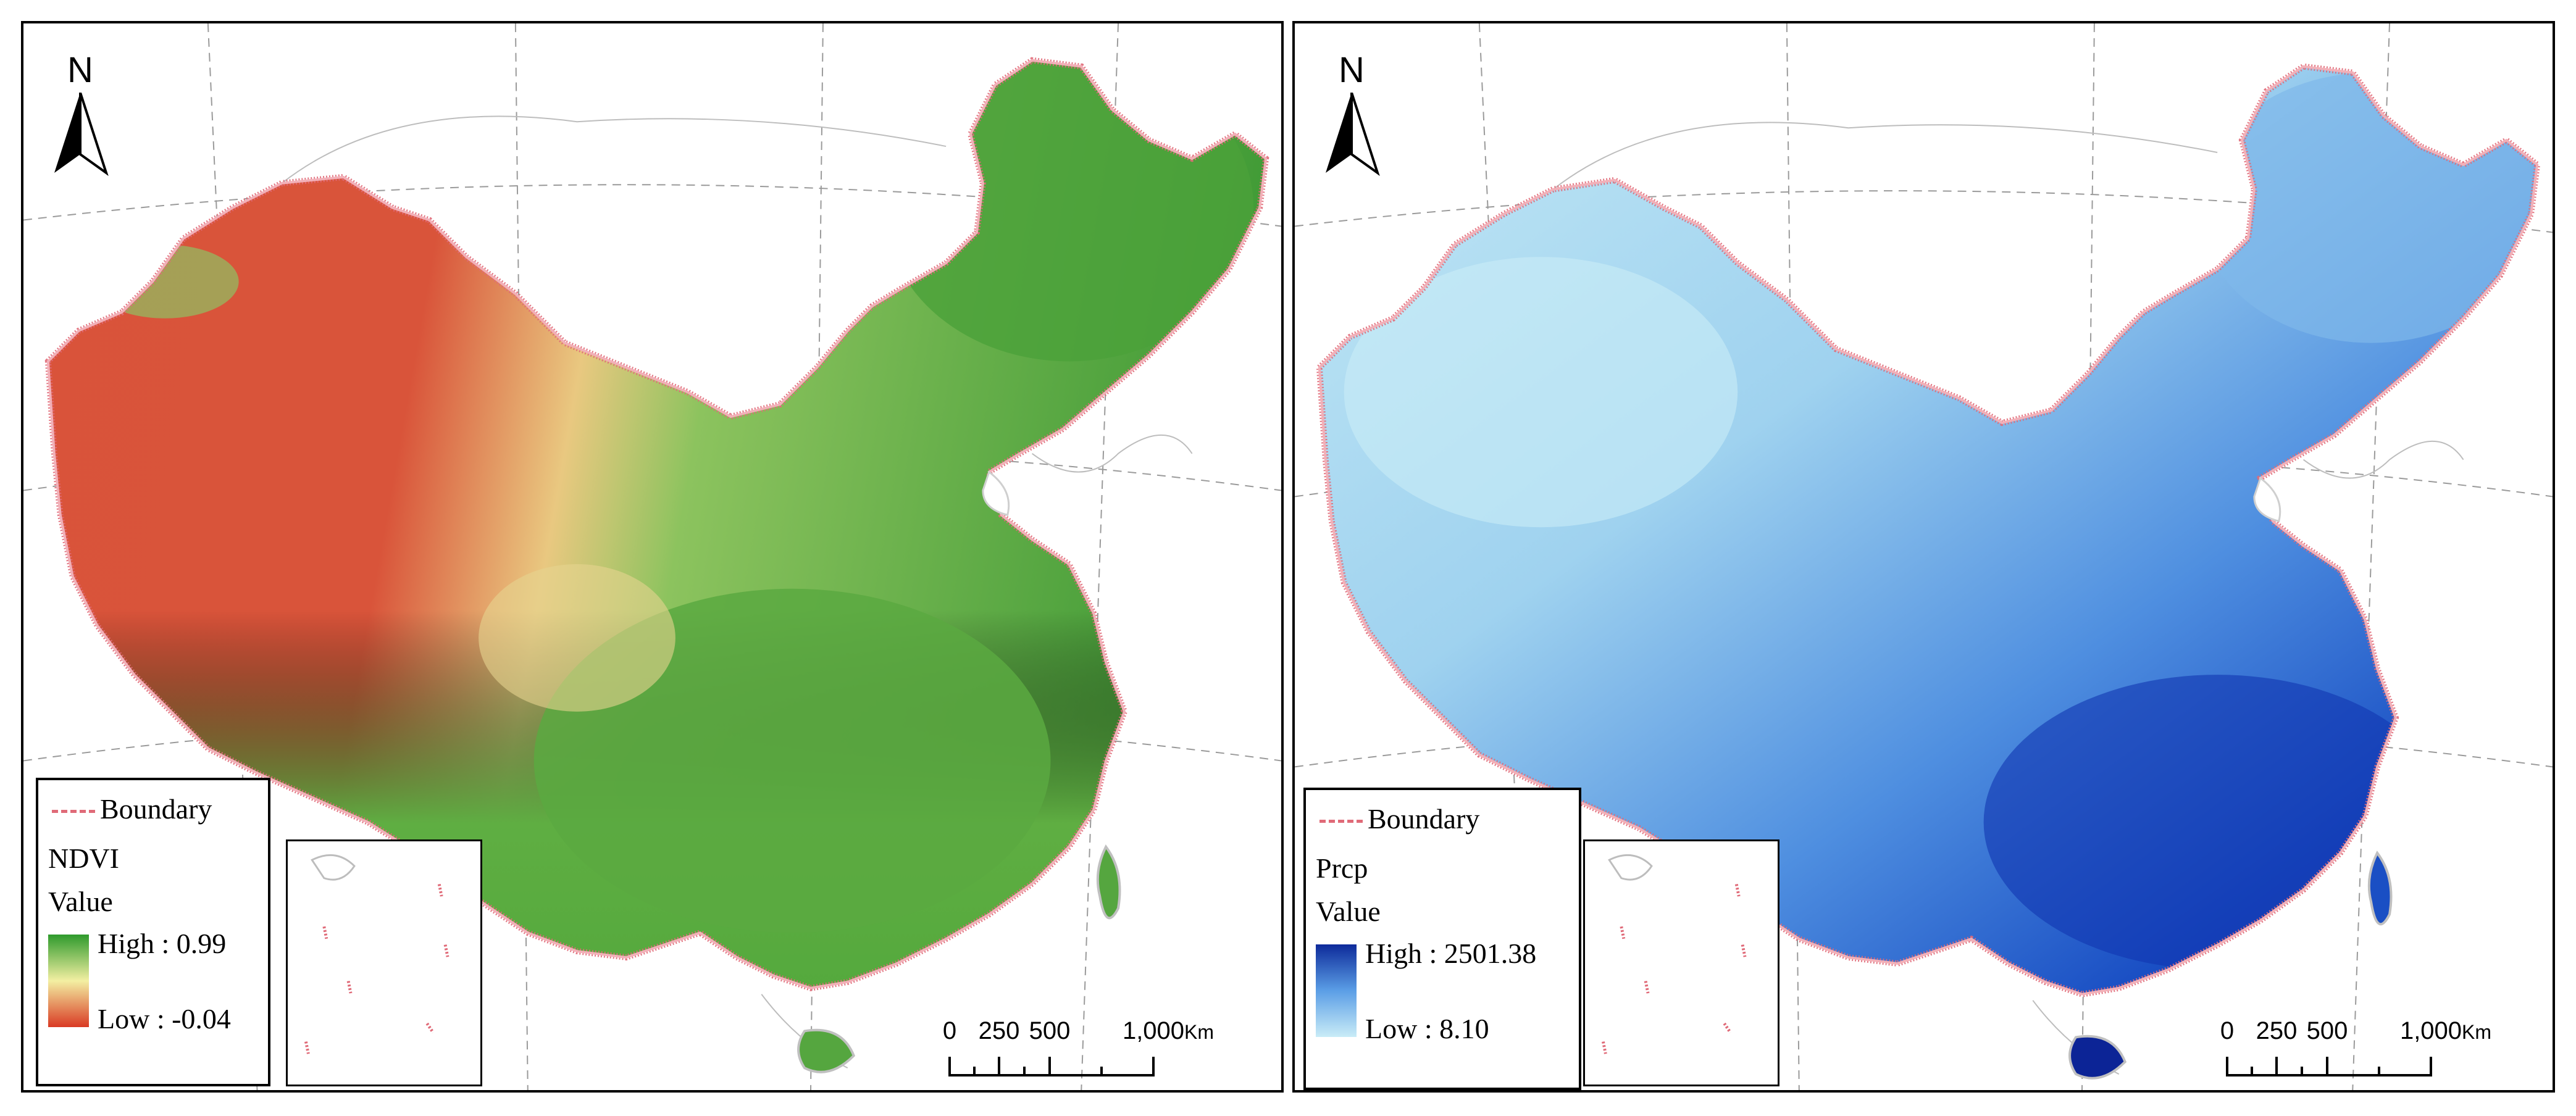 This screenshot has width=2576, height=1116. Describe the element at coordinates (164, 1019) in the screenshot. I see `low-label: Low : -0.04` at that location.